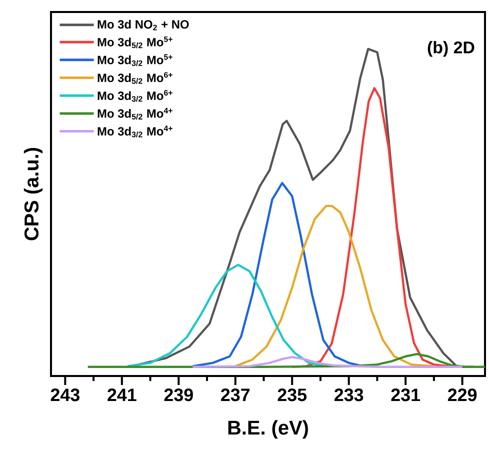  What do you see at coordinates (135, 96) in the screenshot?
I see `legend-label: Mo 3d$_{3/2}$ Mo$^{6+}$` at bounding box center [135, 96].